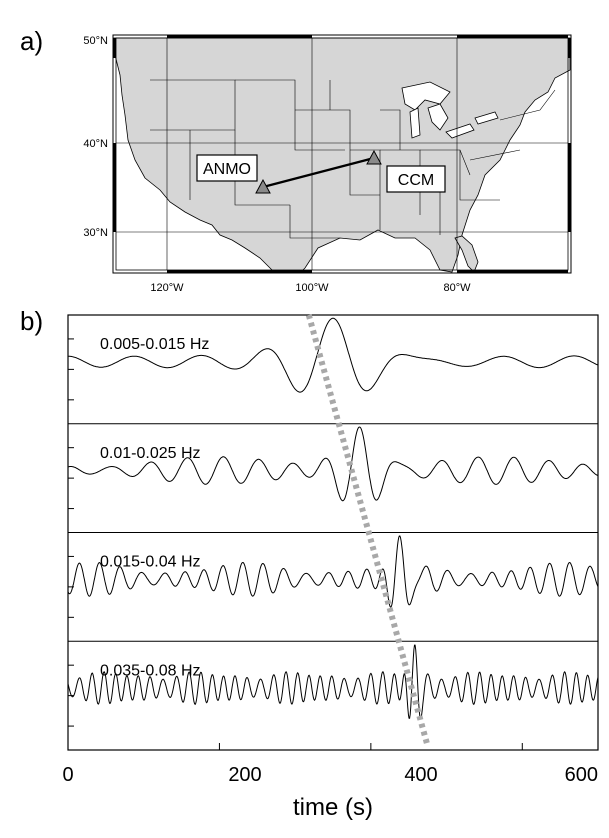 The height and width of the screenshot is (838, 609). What do you see at coordinates (420, 775) in the screenshot?
I see `xtick-label-400: 400` at bounding box center [420, 775].